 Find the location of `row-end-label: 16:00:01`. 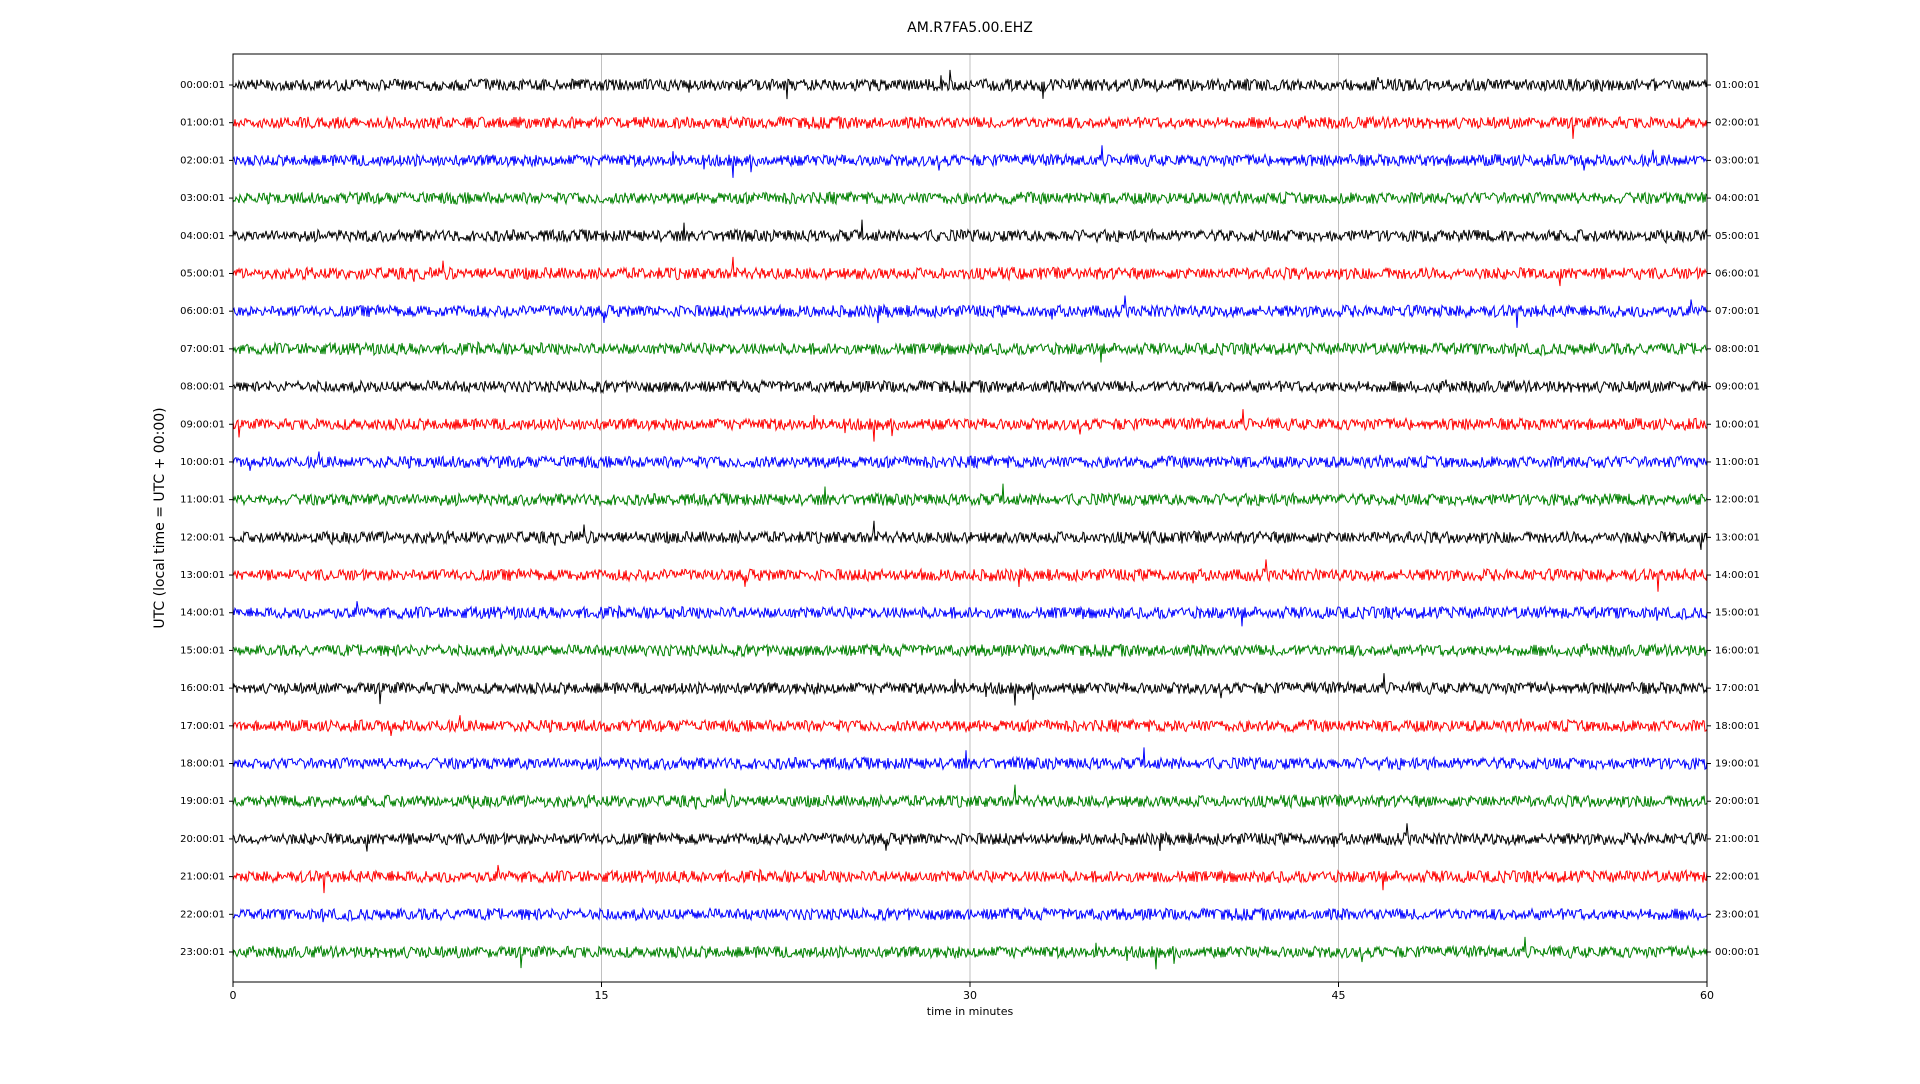

row-end-label: 16:00:01 is located at coordinates (1737, 650).